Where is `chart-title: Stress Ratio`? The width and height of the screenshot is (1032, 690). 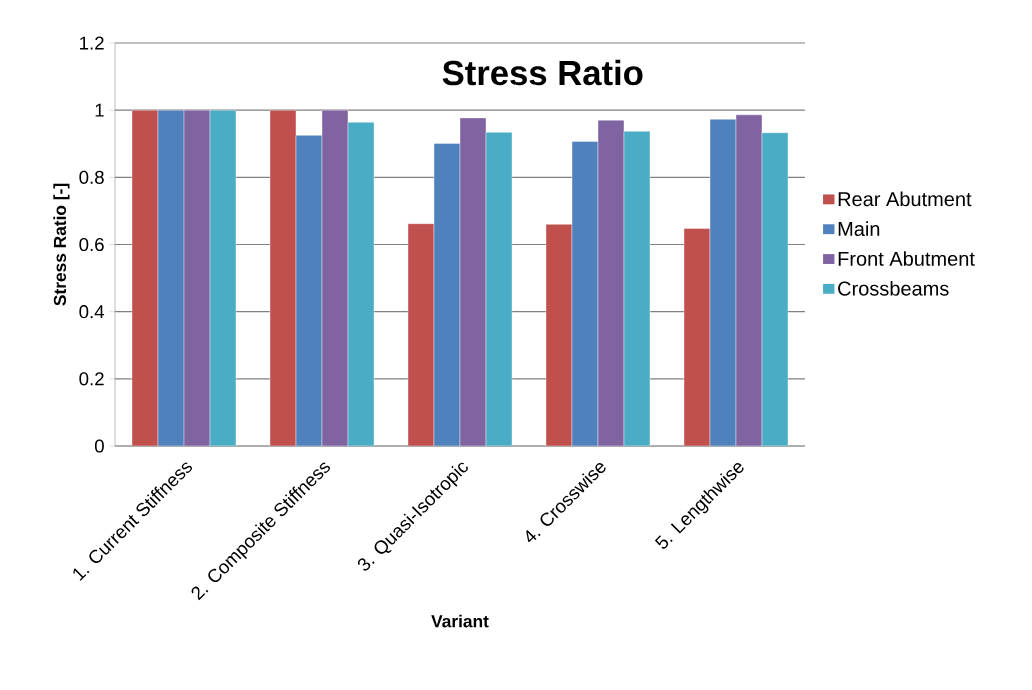 chart-title: Stress Ratio is located at coordinates (542, 72).